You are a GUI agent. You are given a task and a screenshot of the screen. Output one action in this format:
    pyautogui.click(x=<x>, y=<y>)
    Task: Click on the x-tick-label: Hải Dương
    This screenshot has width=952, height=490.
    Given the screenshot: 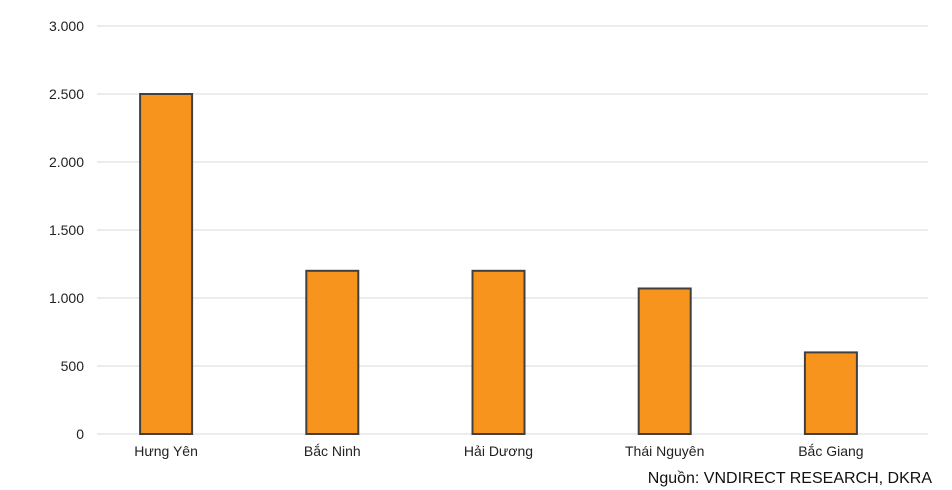 What is the action you would take?
    pyautogui.click(x=498, y=451)
    